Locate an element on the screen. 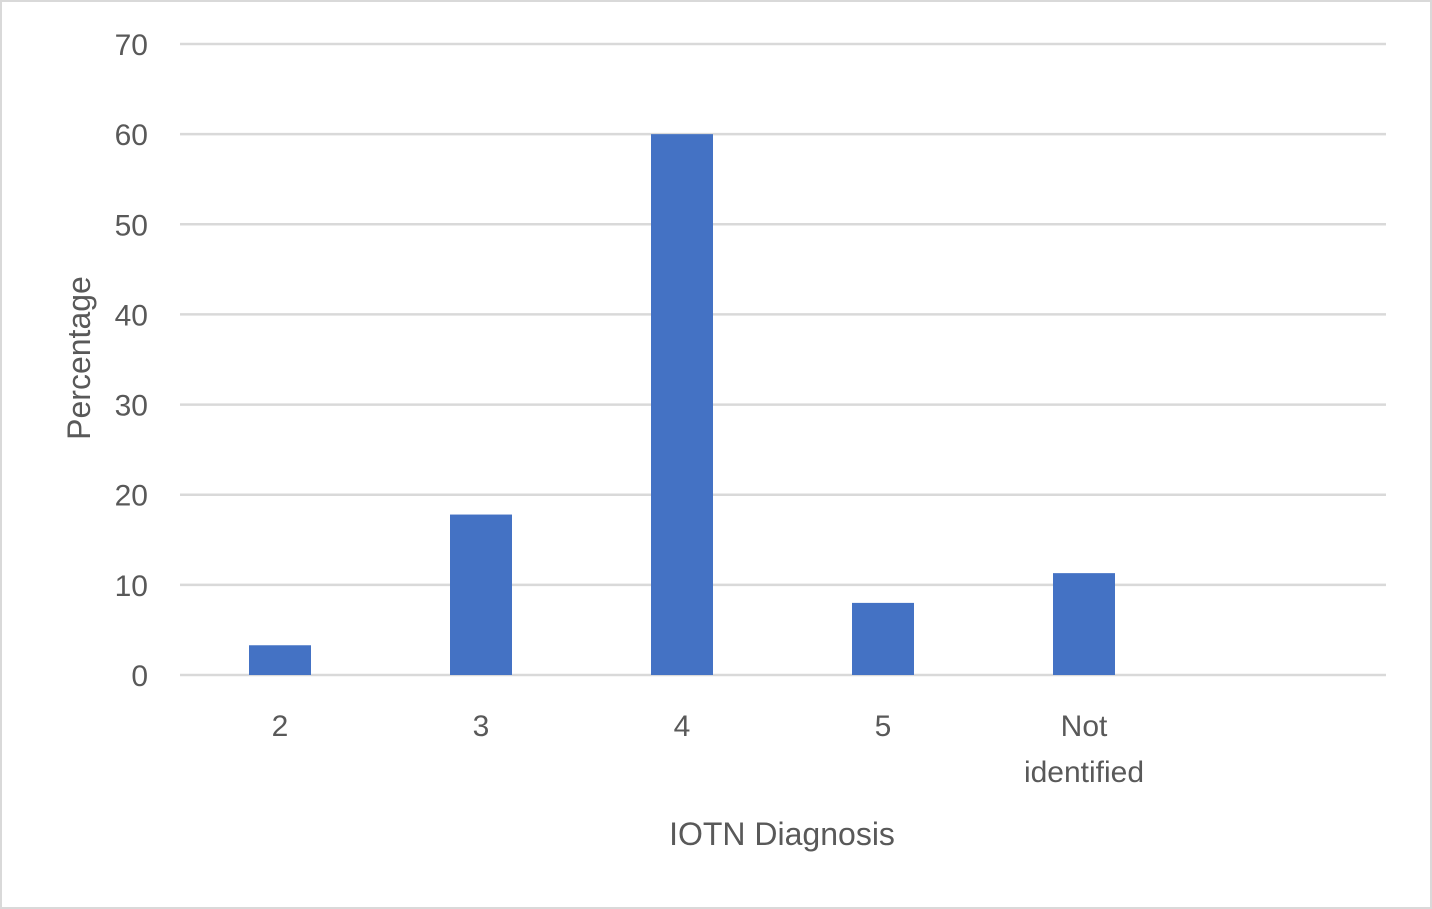  y-tick-label: 30 is located at coordinates (131, 406).